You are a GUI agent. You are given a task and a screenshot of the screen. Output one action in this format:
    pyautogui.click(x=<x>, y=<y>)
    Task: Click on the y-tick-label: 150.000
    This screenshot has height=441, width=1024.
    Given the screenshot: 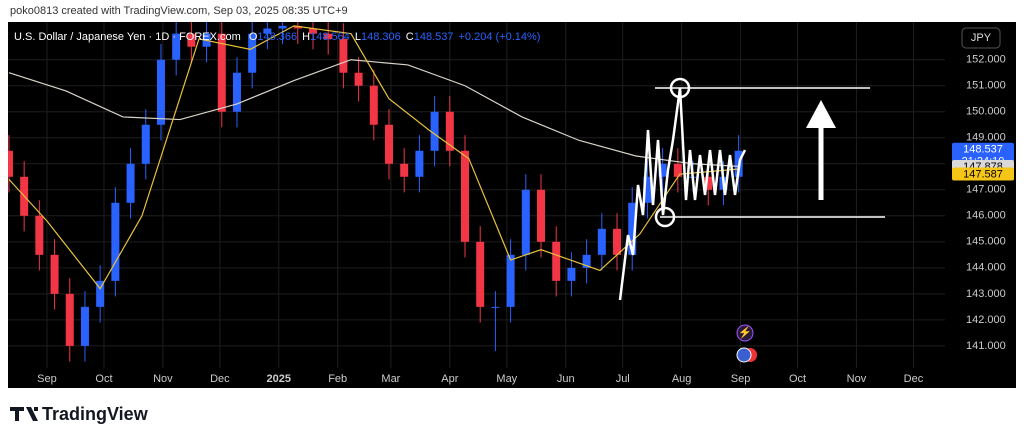 What is the action you would take?
    pyautogui.click(x=986, y=112)
    